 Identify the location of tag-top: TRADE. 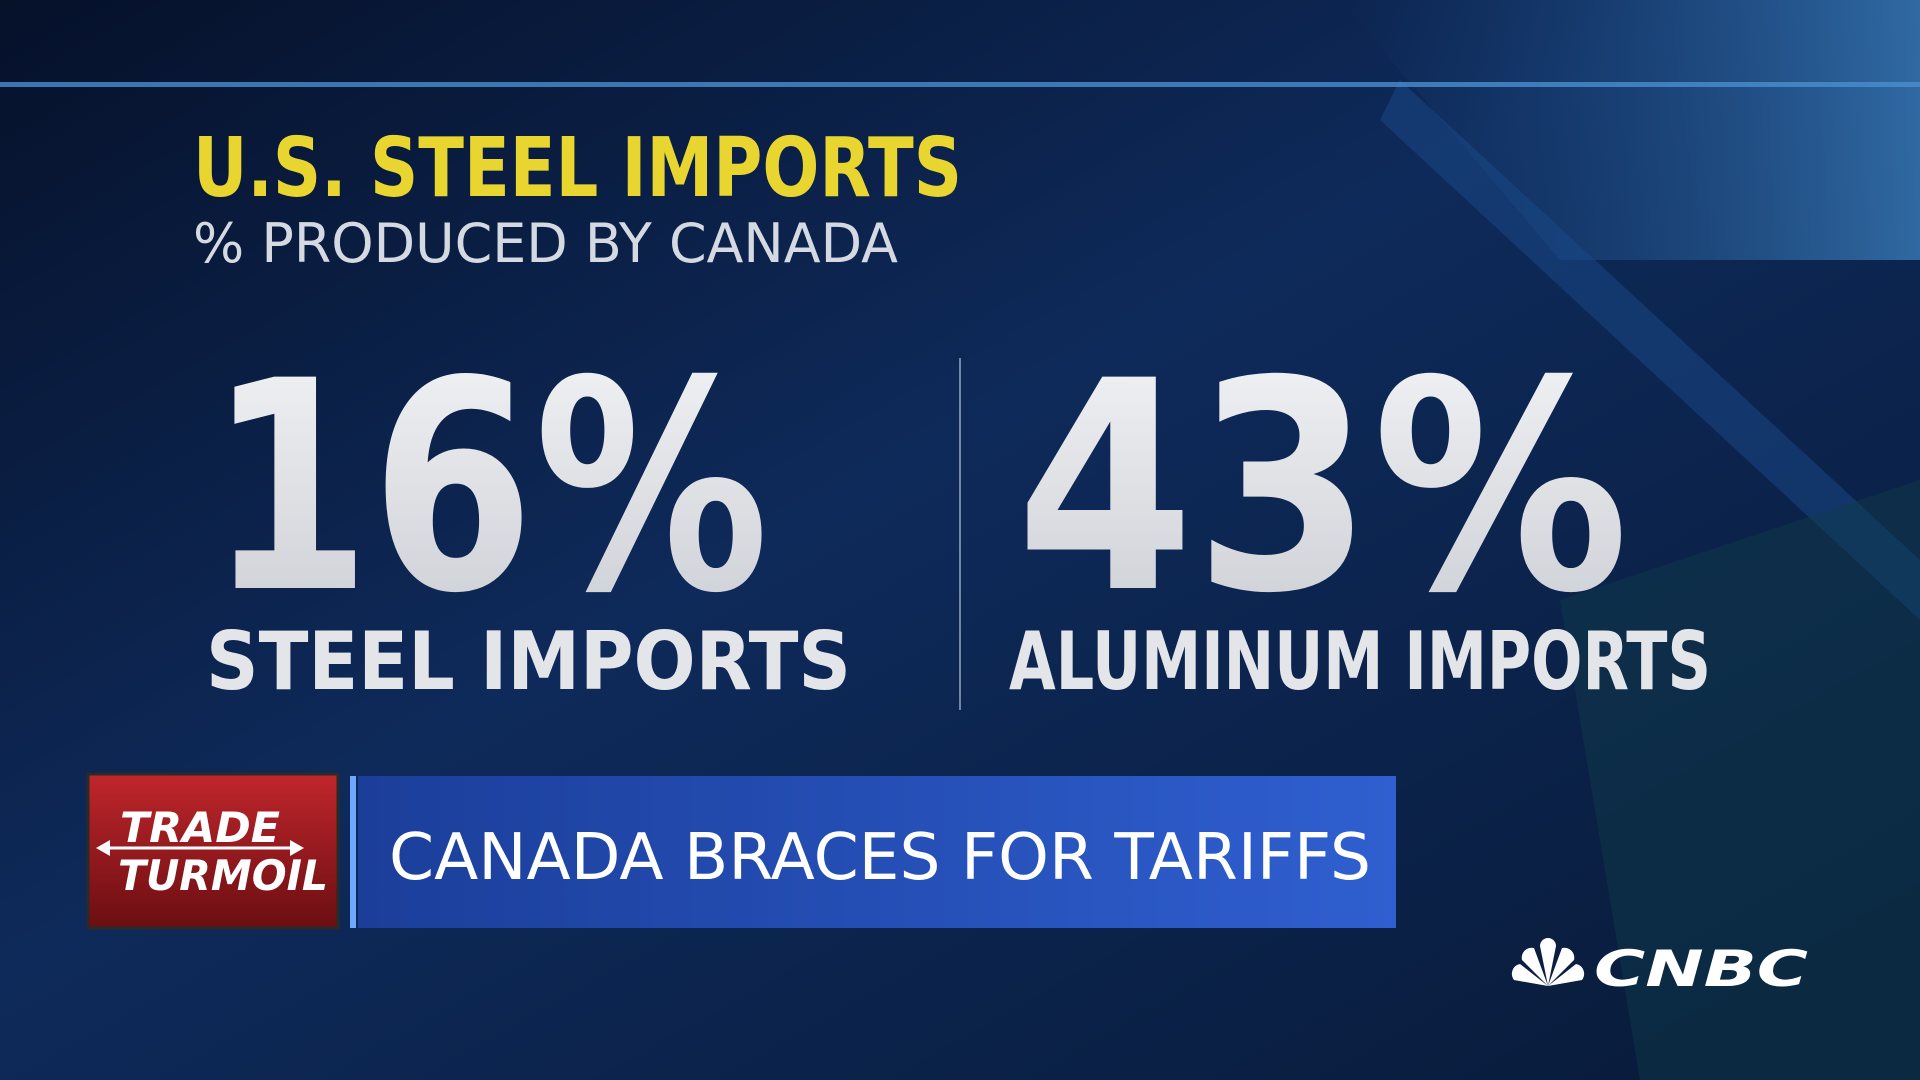
(200, 827).